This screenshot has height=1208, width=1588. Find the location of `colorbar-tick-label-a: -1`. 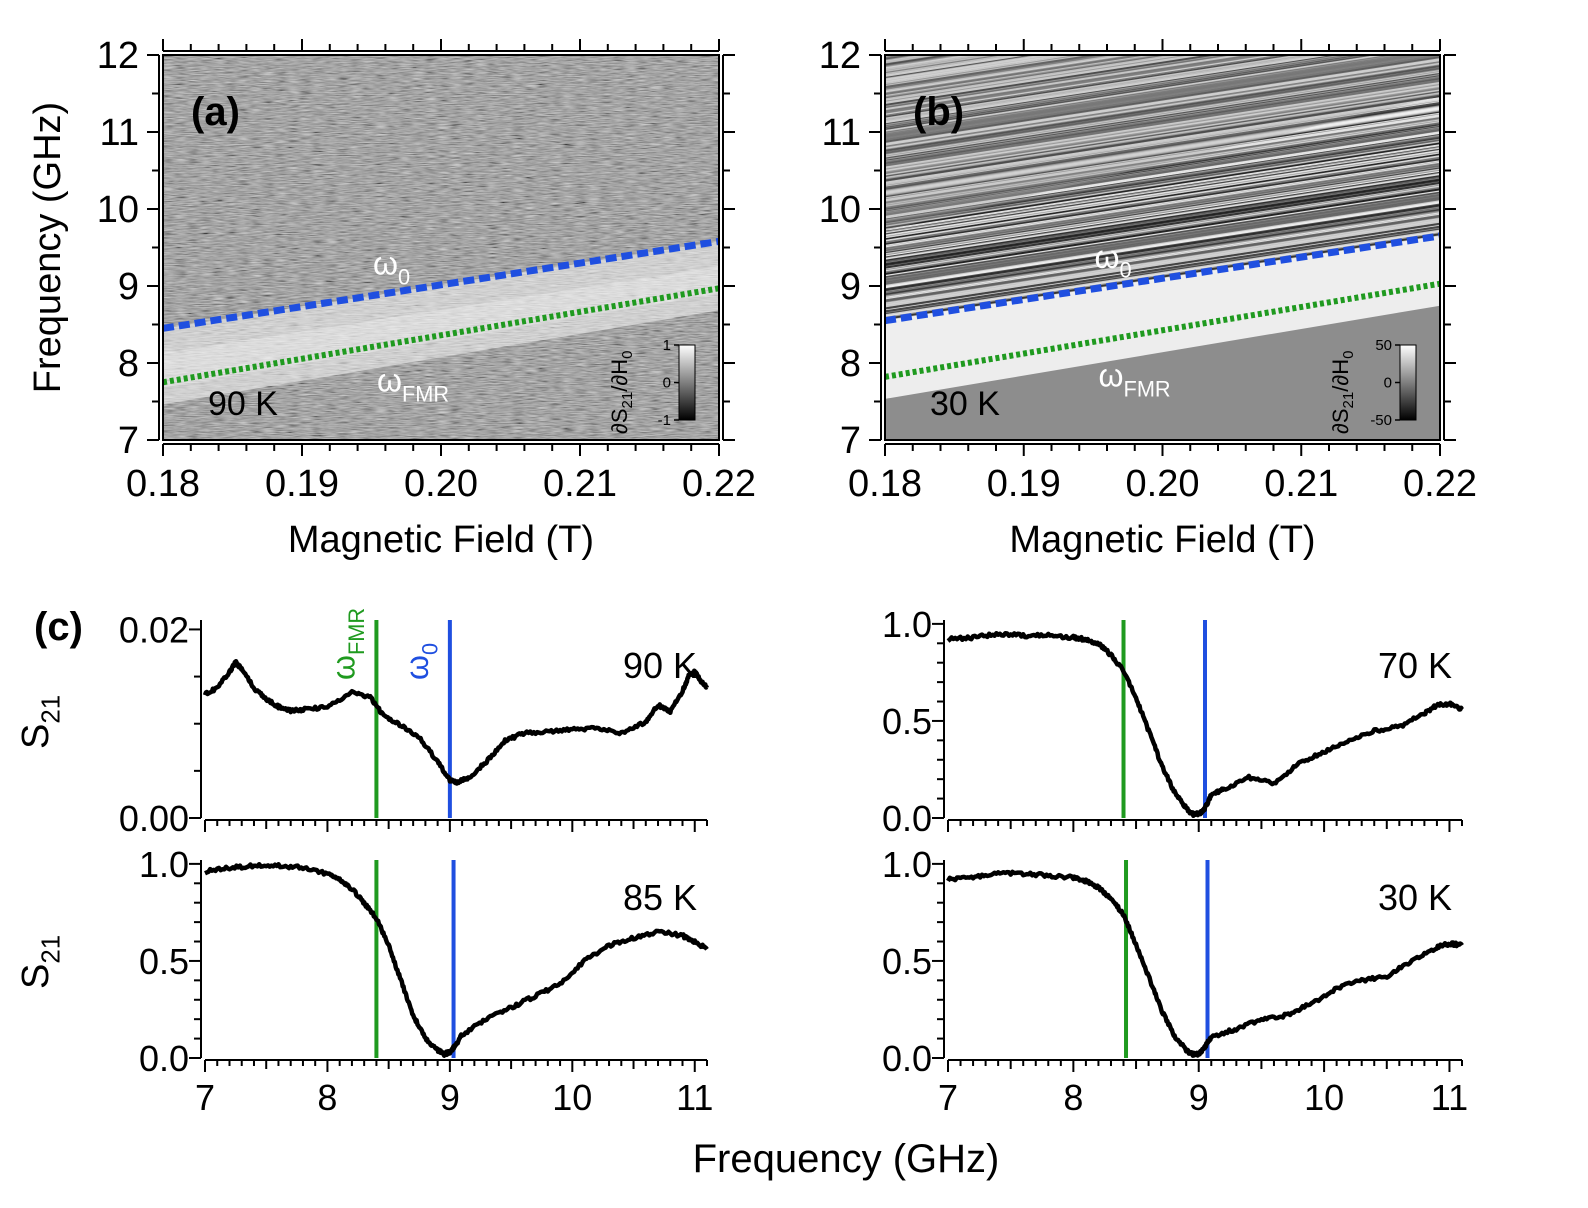

colorbar-tick-label-a: -1 is located at coordinates (664, 420).